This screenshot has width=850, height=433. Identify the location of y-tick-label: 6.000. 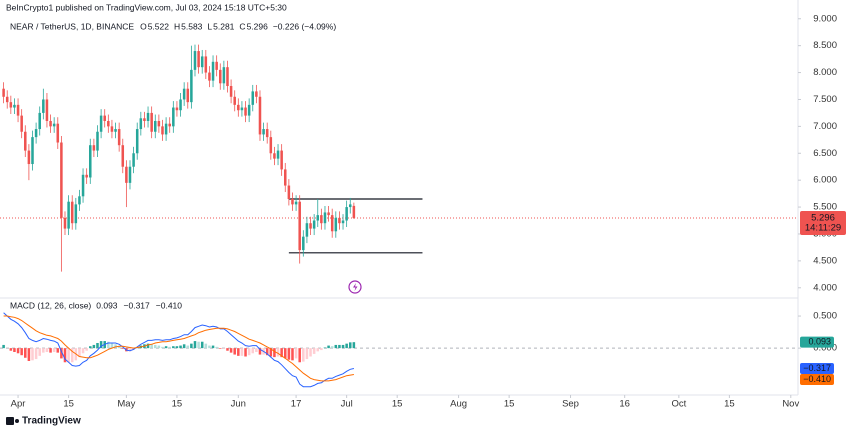
(825, 180).